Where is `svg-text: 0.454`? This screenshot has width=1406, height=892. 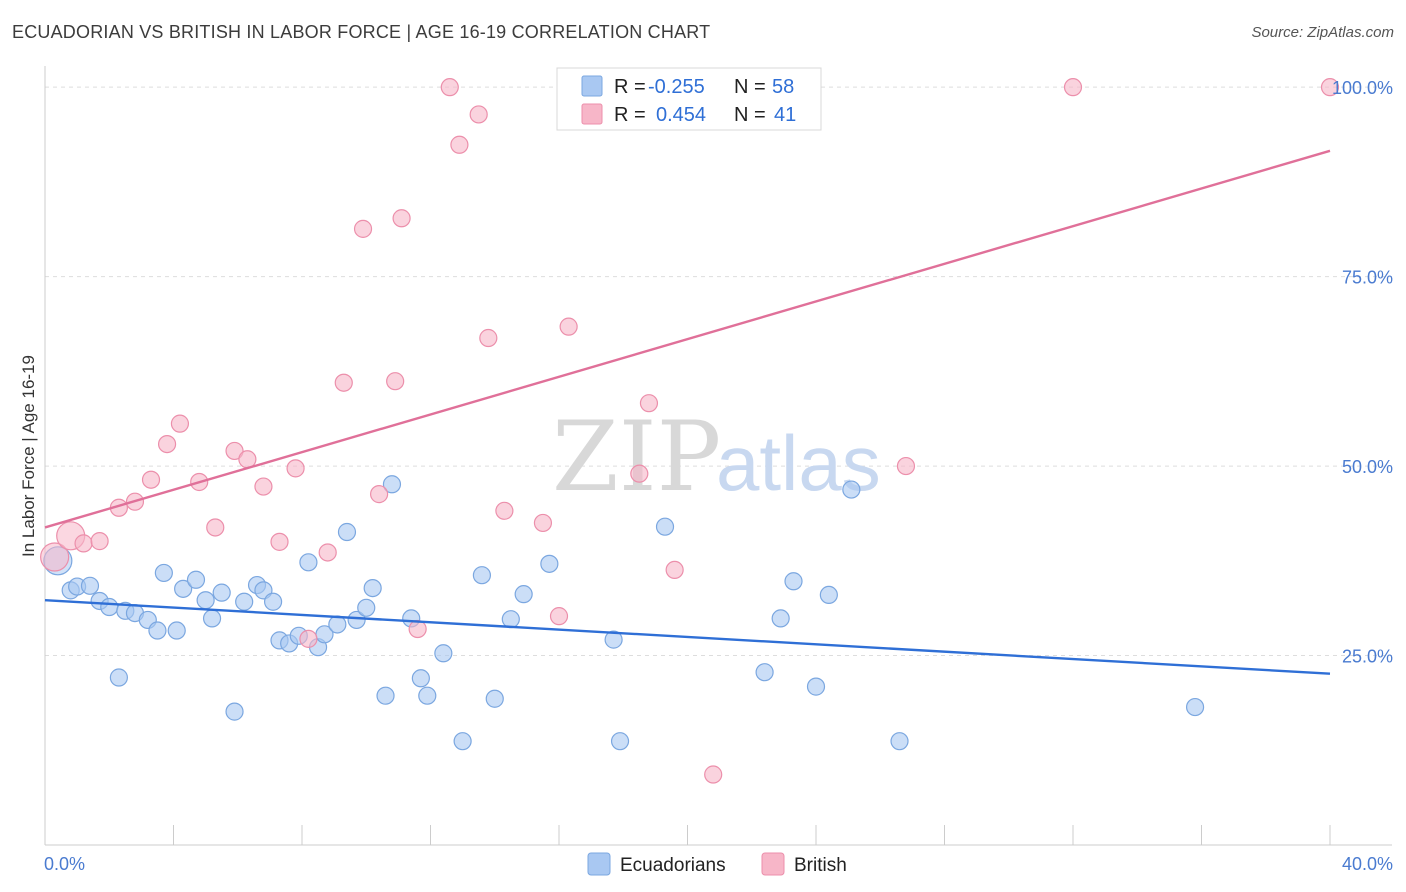 svg-text: 0.454 is located at coordinates (681, 115).